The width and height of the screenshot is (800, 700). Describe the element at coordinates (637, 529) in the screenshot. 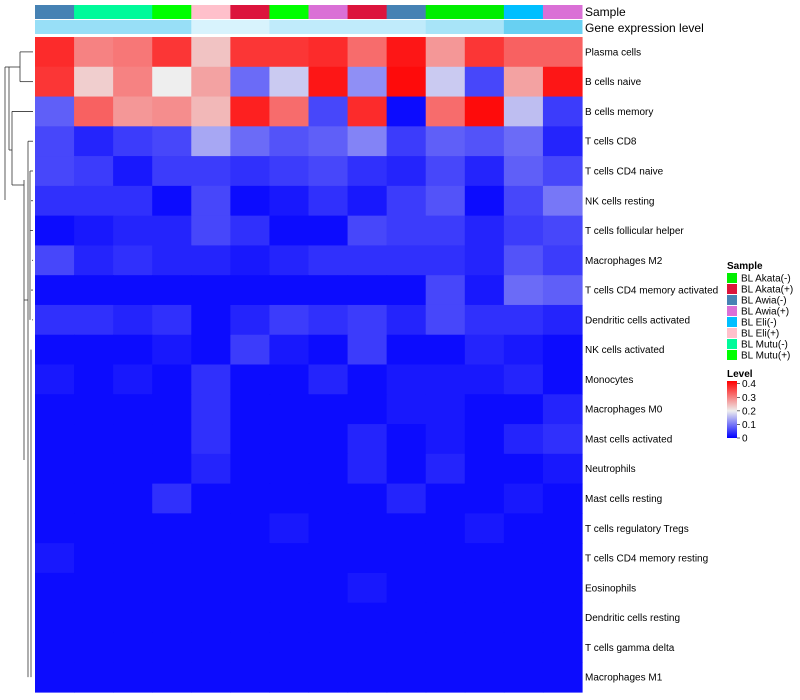

I see `row-label: T cells regulatory Tregs` at that location.